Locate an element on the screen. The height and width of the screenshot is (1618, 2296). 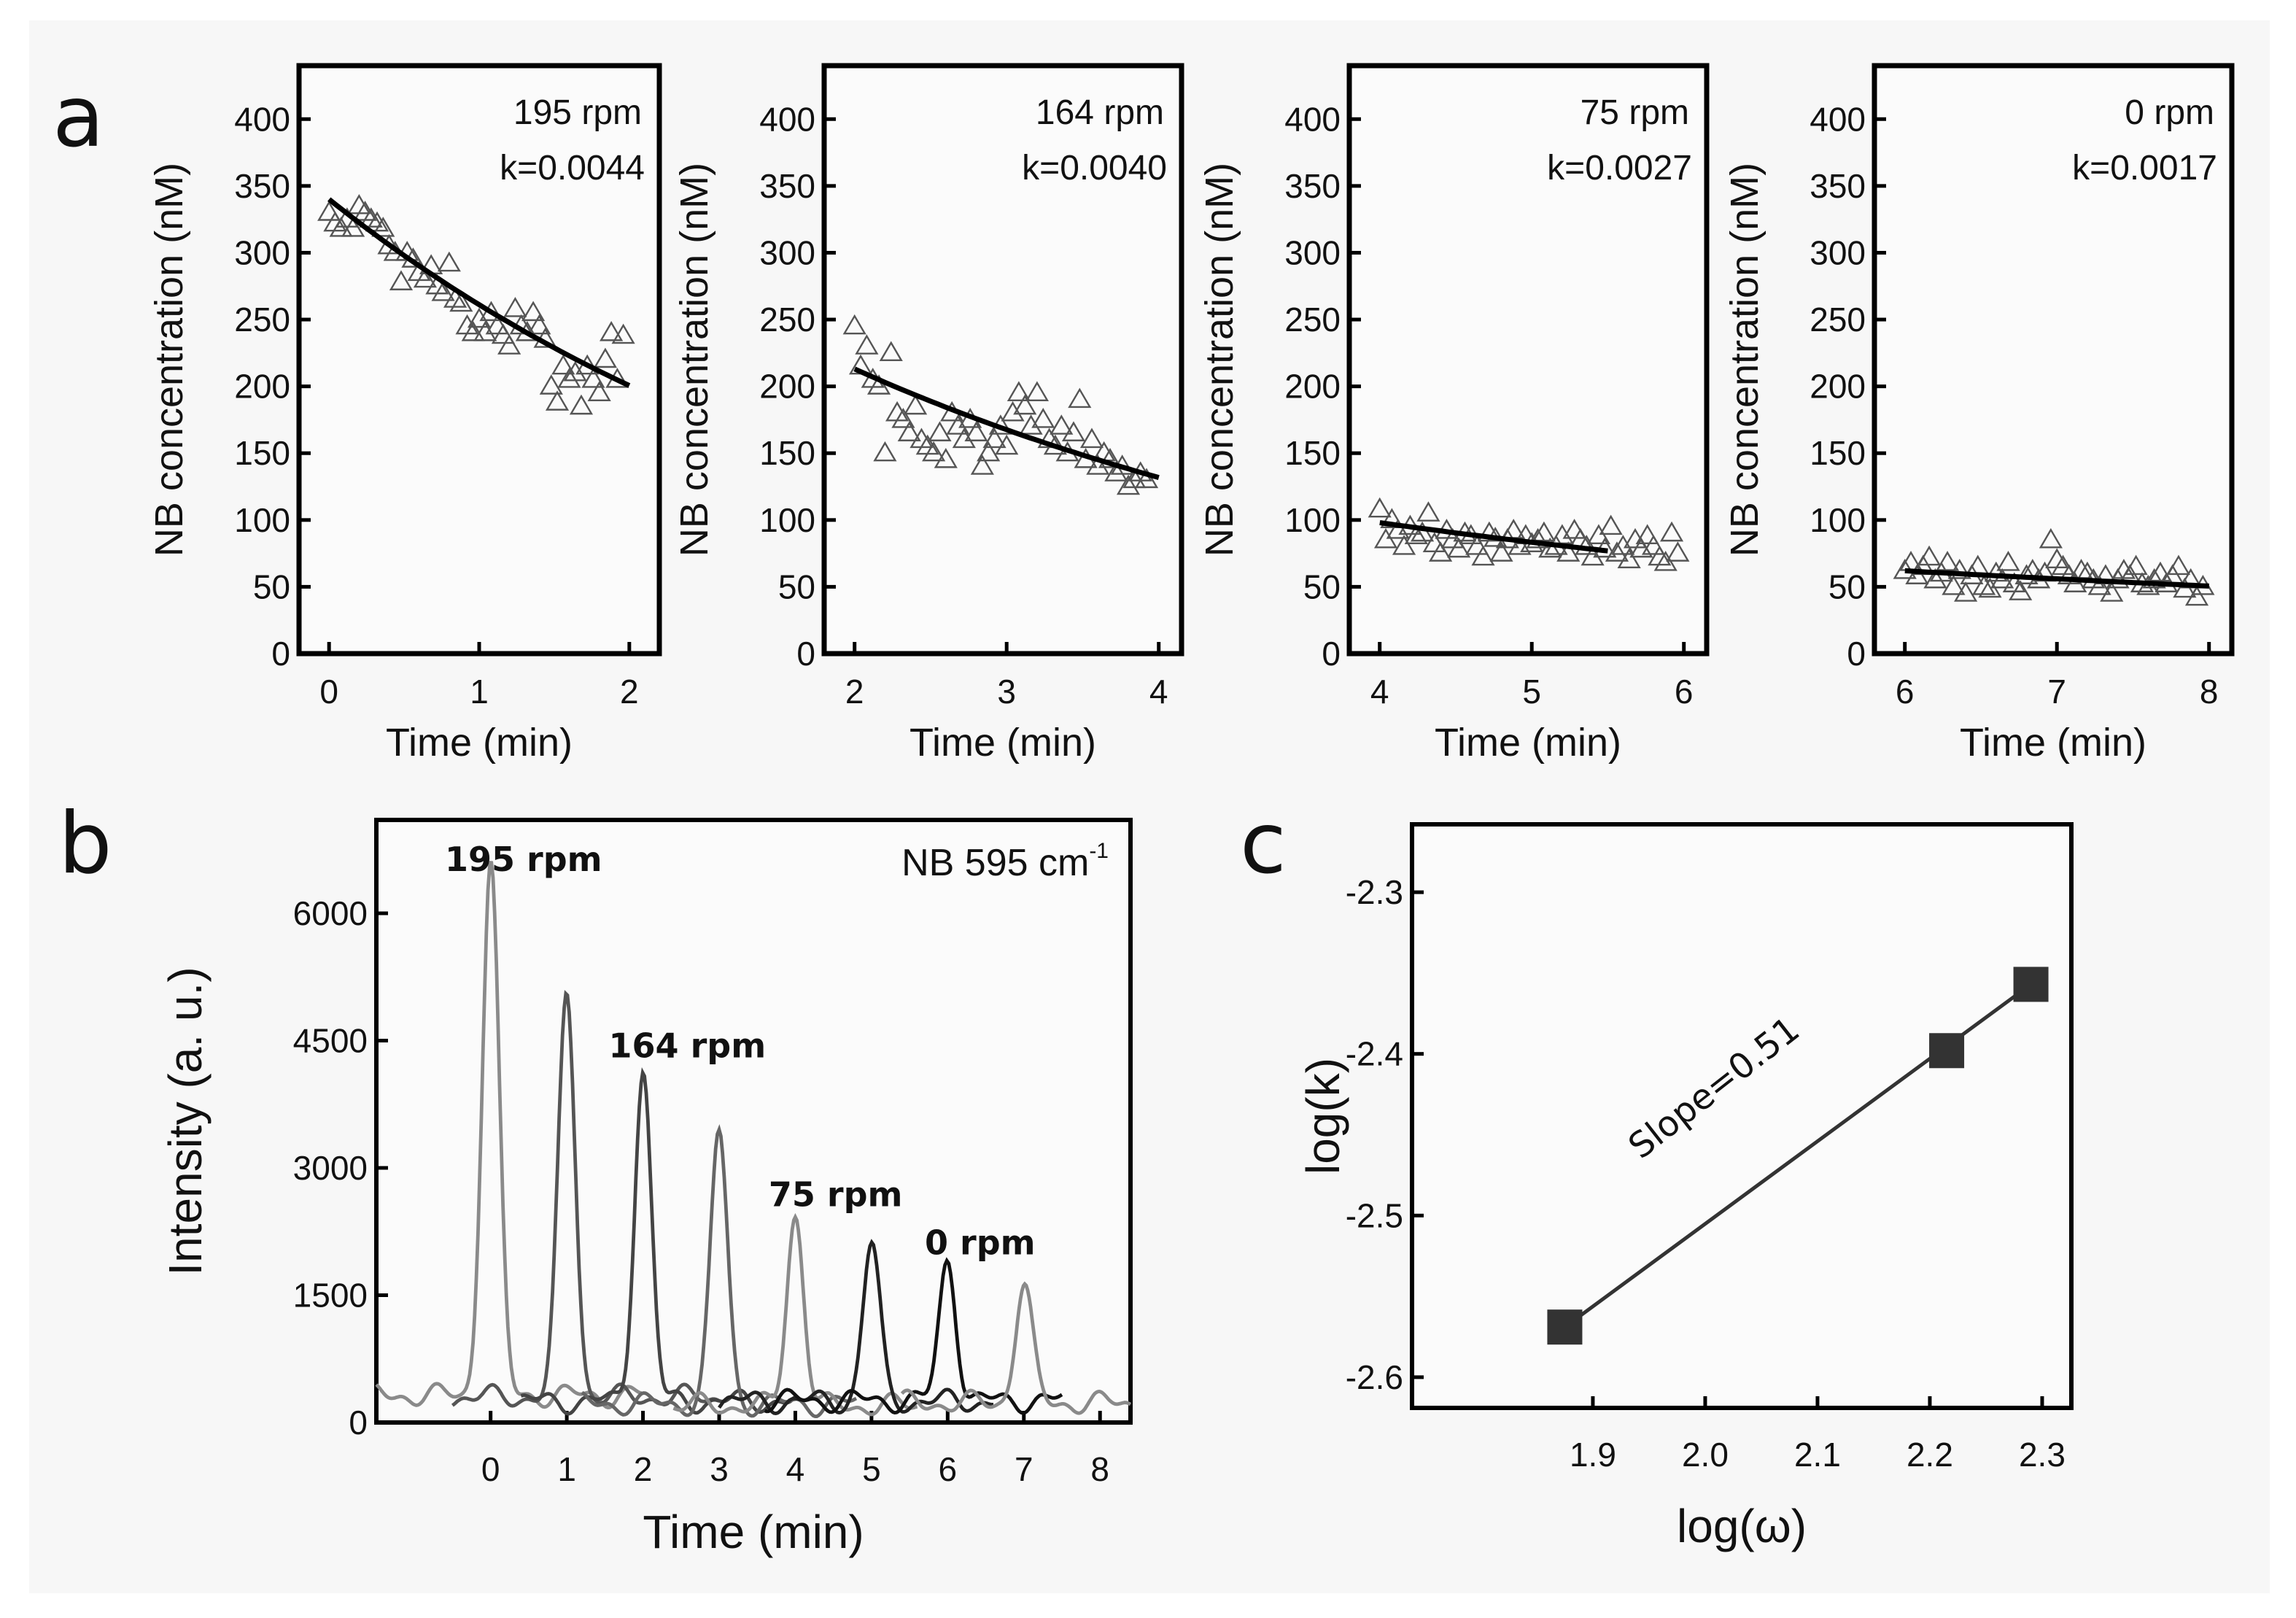
y-tick-label: 250 is located at coordinates (262, 319).